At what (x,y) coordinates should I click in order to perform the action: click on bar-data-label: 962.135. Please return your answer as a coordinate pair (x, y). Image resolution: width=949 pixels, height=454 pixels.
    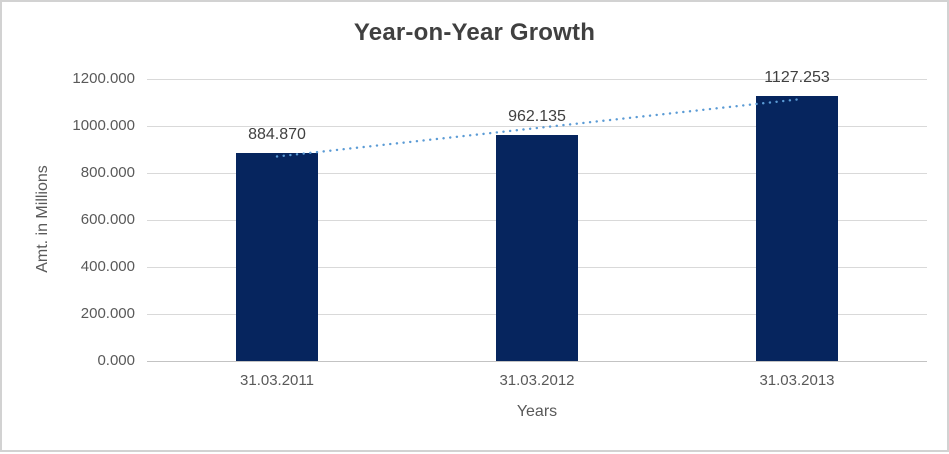
    Looking at the image, I should click on (537, 116).